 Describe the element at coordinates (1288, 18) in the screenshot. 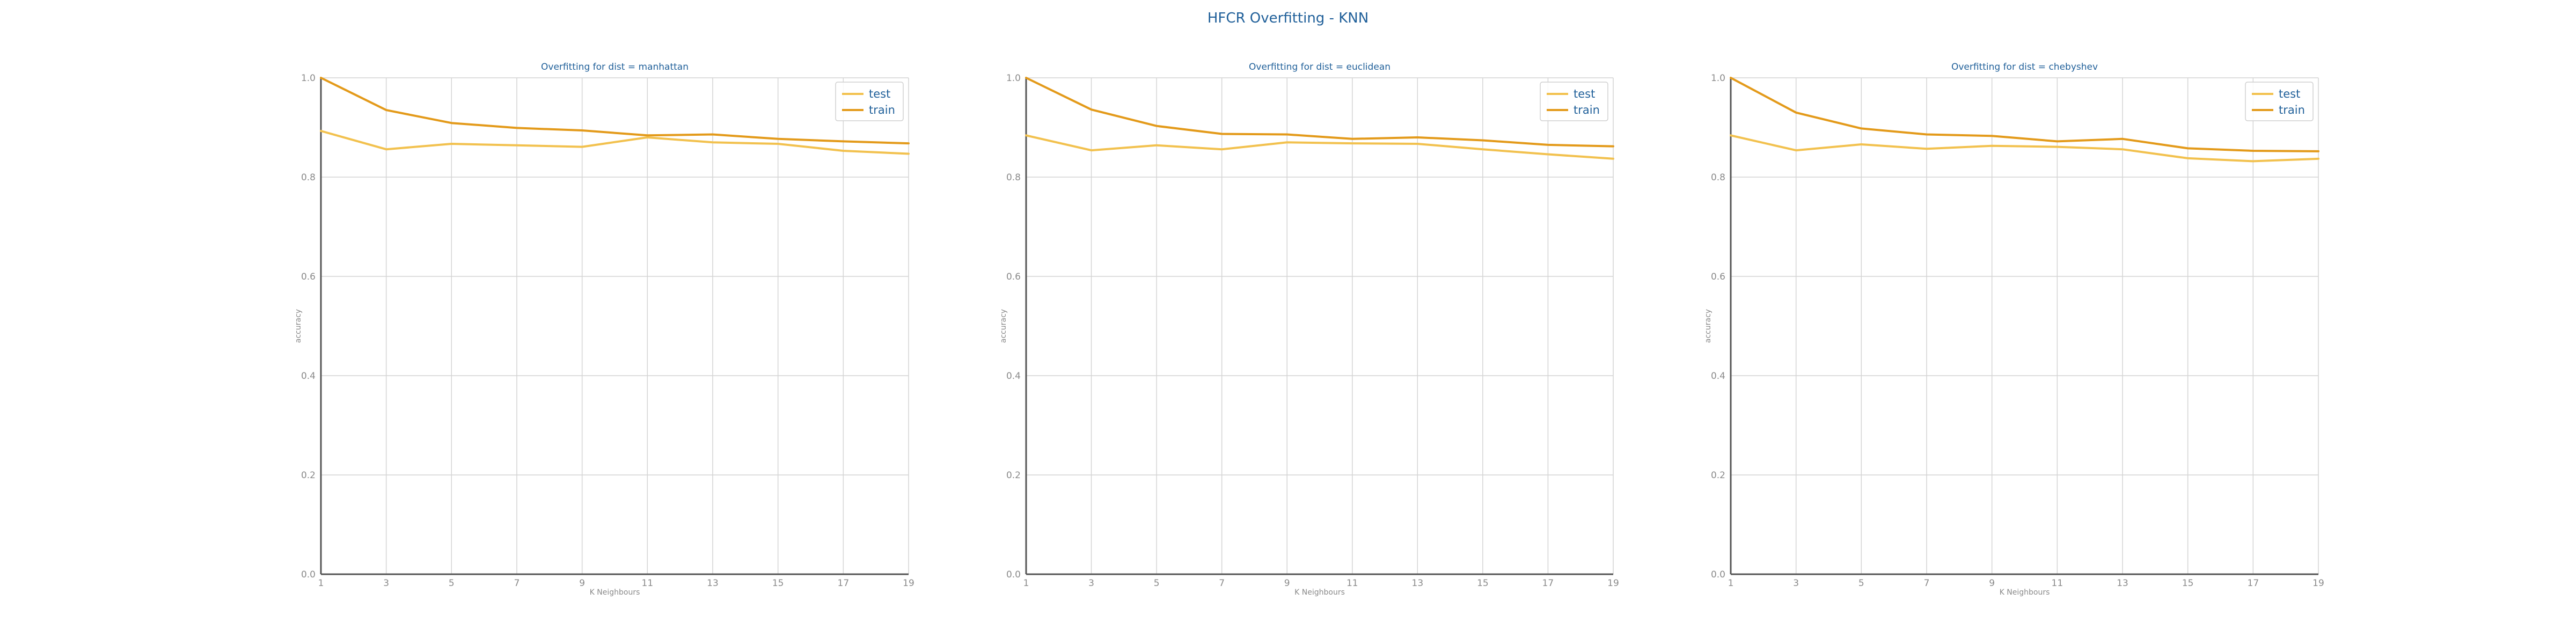

I see `figure-title: HFCR Overfitting - KNN` at that location.